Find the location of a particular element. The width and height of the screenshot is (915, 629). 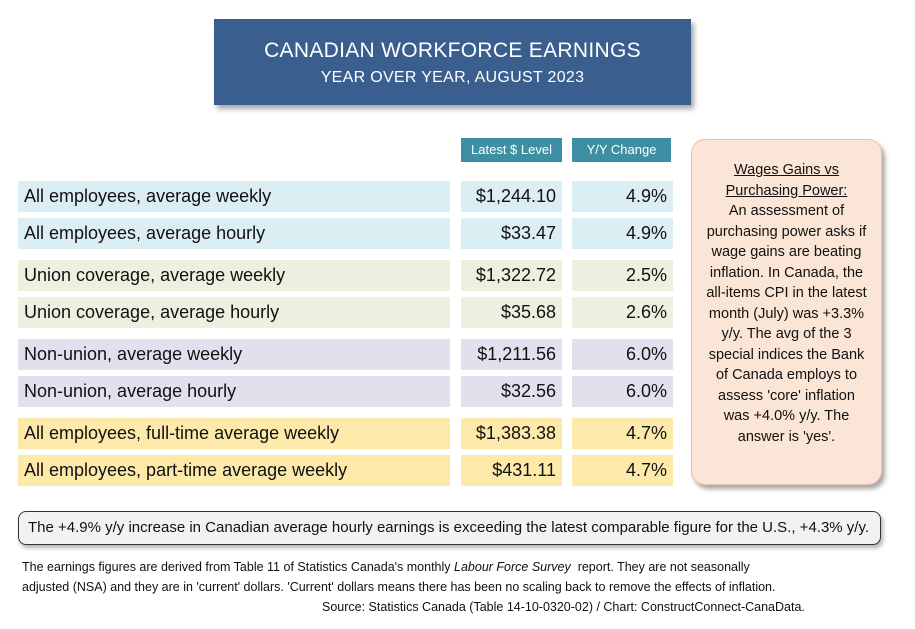

column-header-level: Latest $ Level is located at coordinates (511, 150).